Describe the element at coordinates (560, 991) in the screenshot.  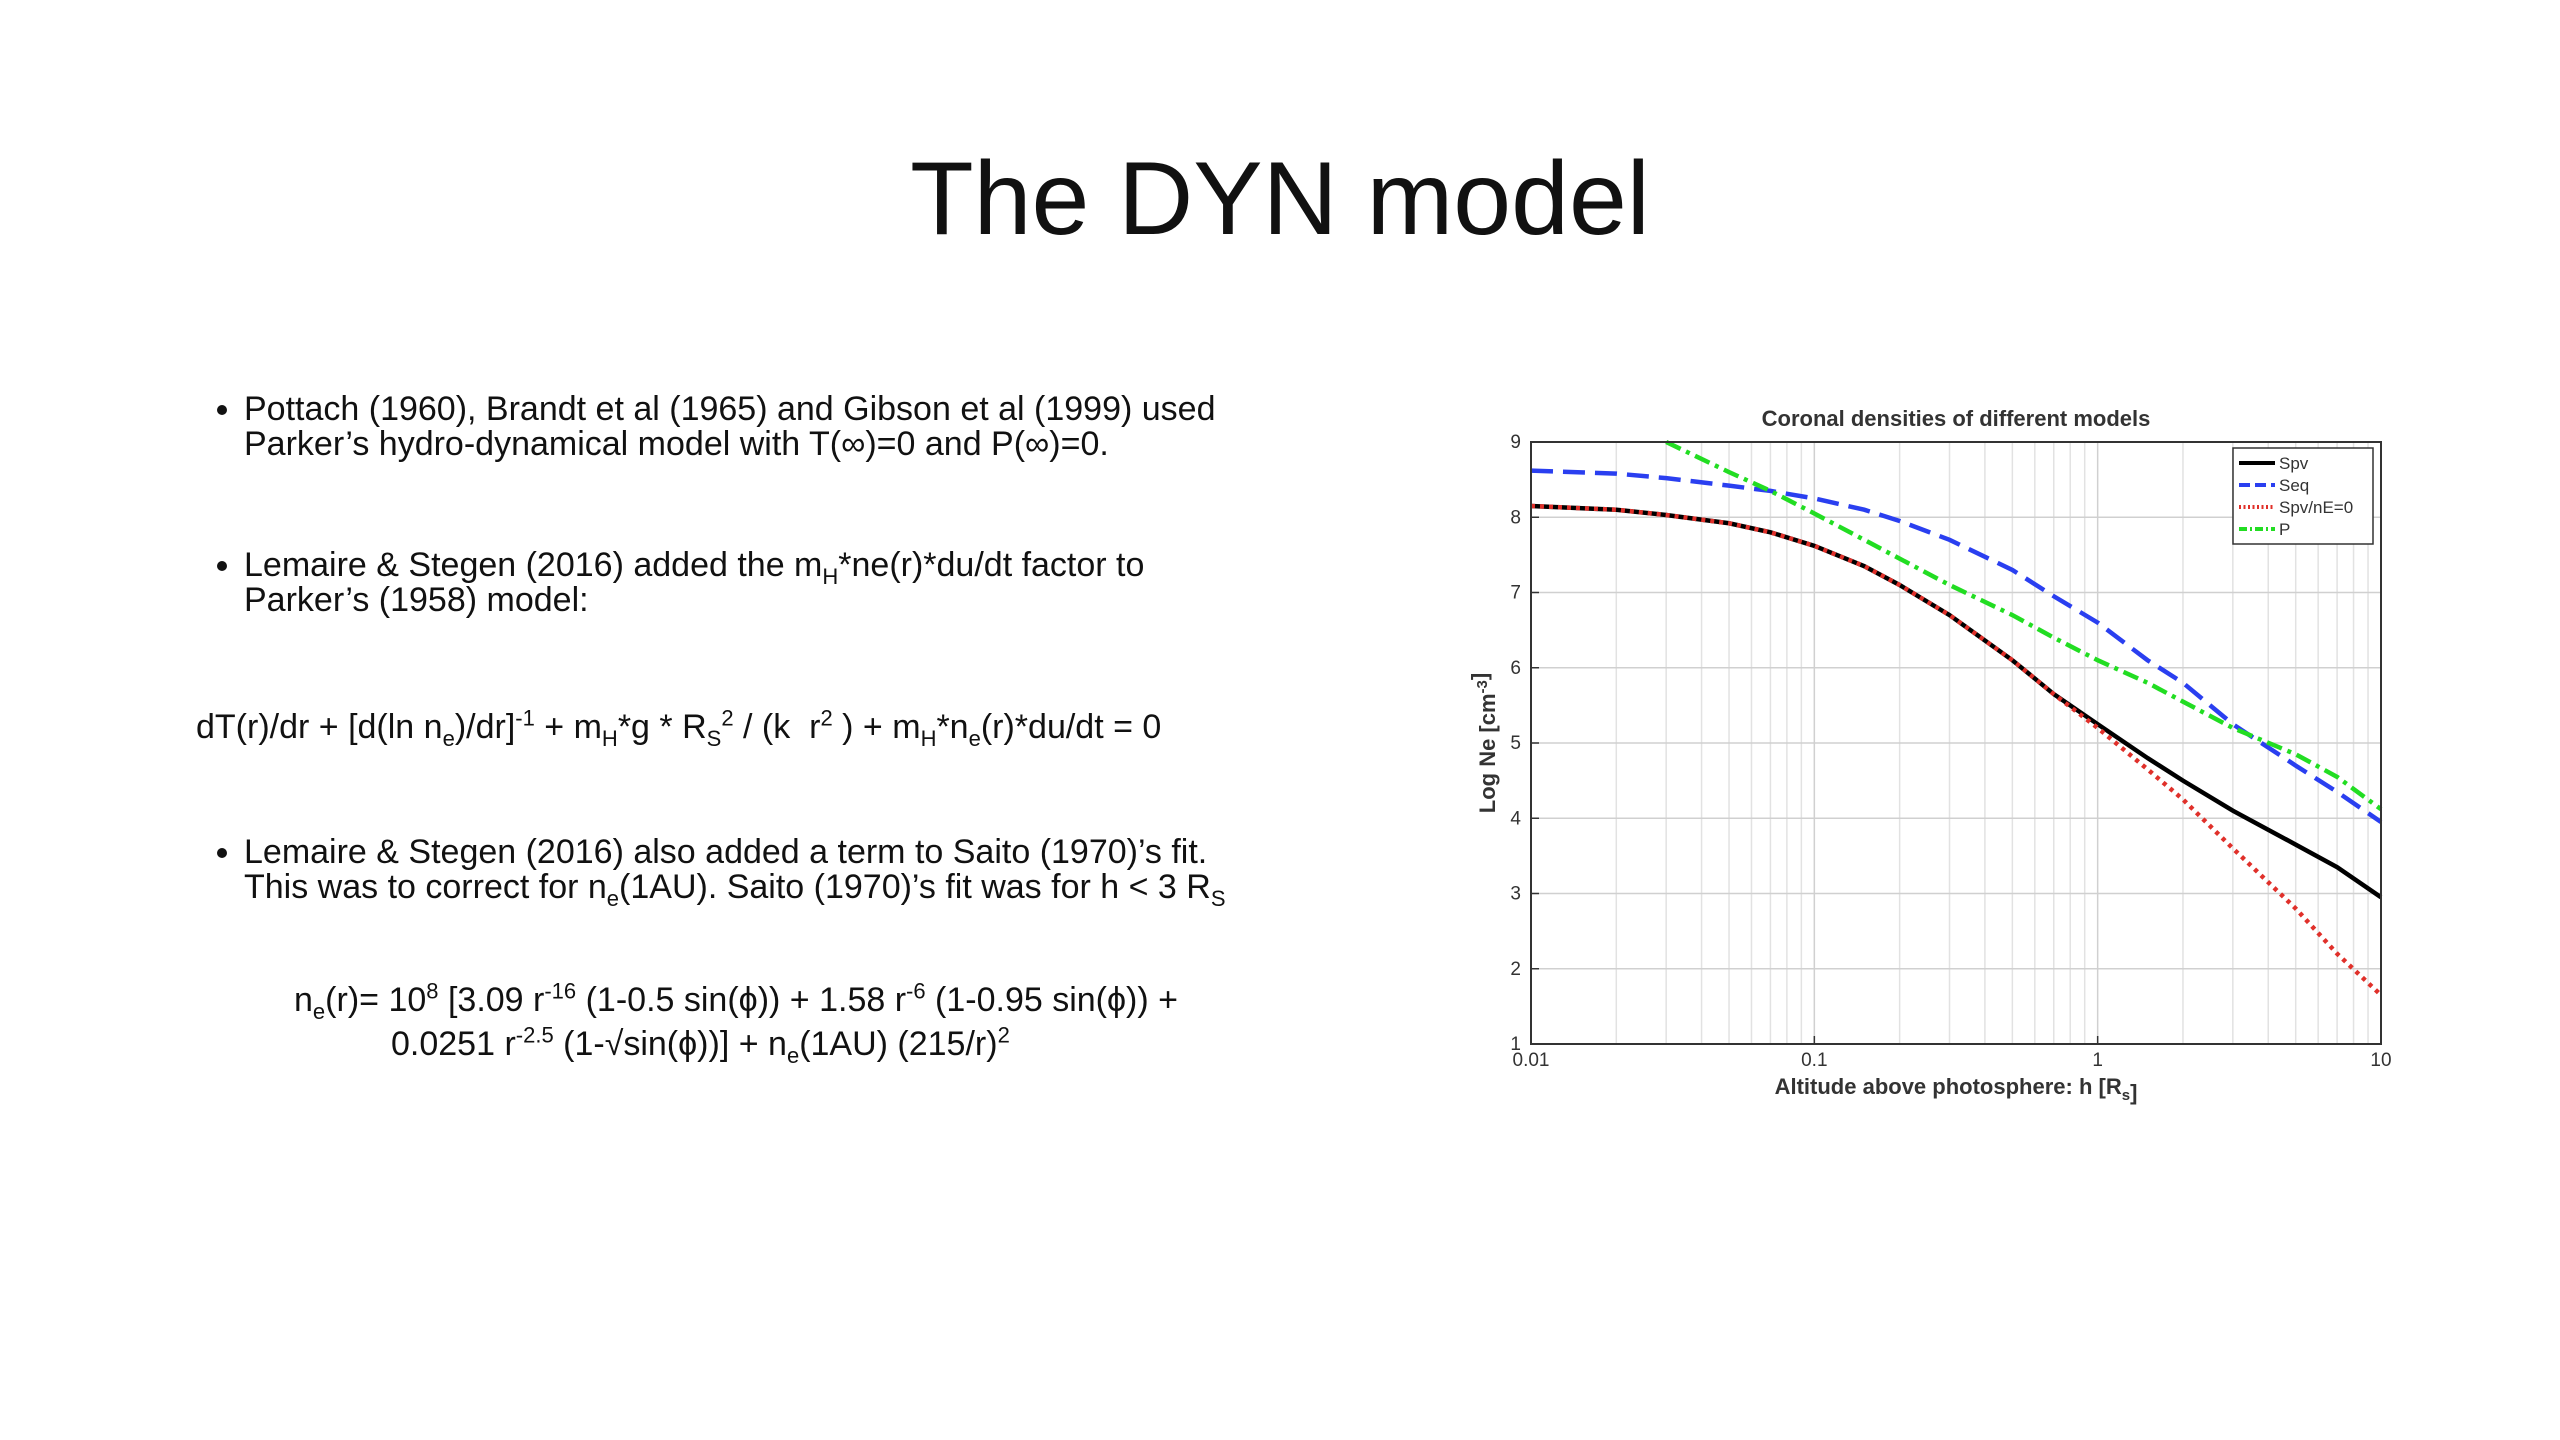
I see `text-run: -16` at that location.